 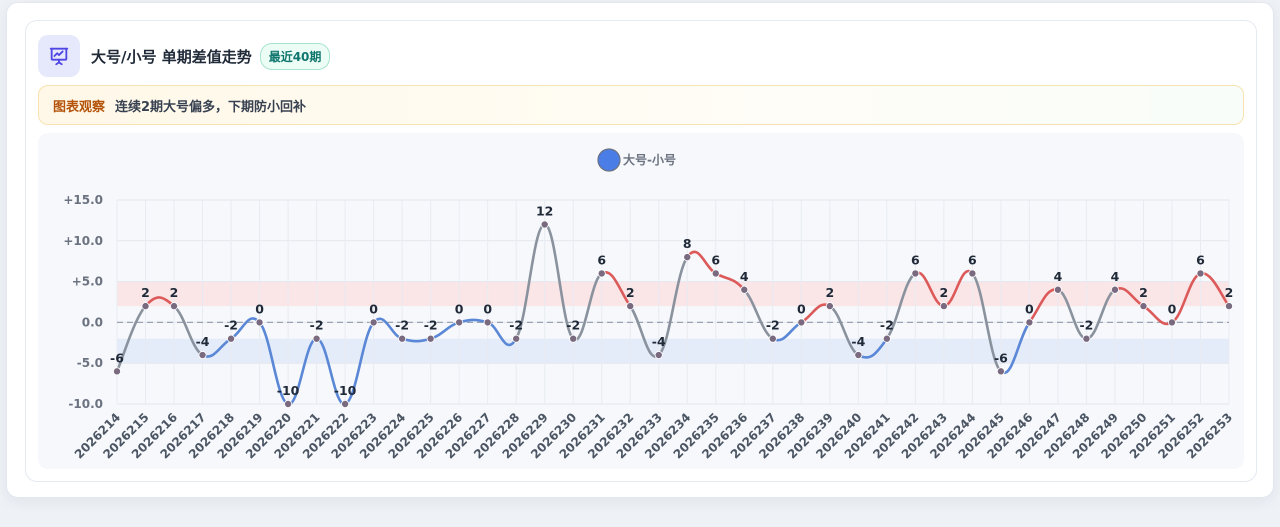 What do you see at coordinates (85, 404) in the screenshot?
I see `y-tick-label: -10.0` at bounding box center [85, 404].